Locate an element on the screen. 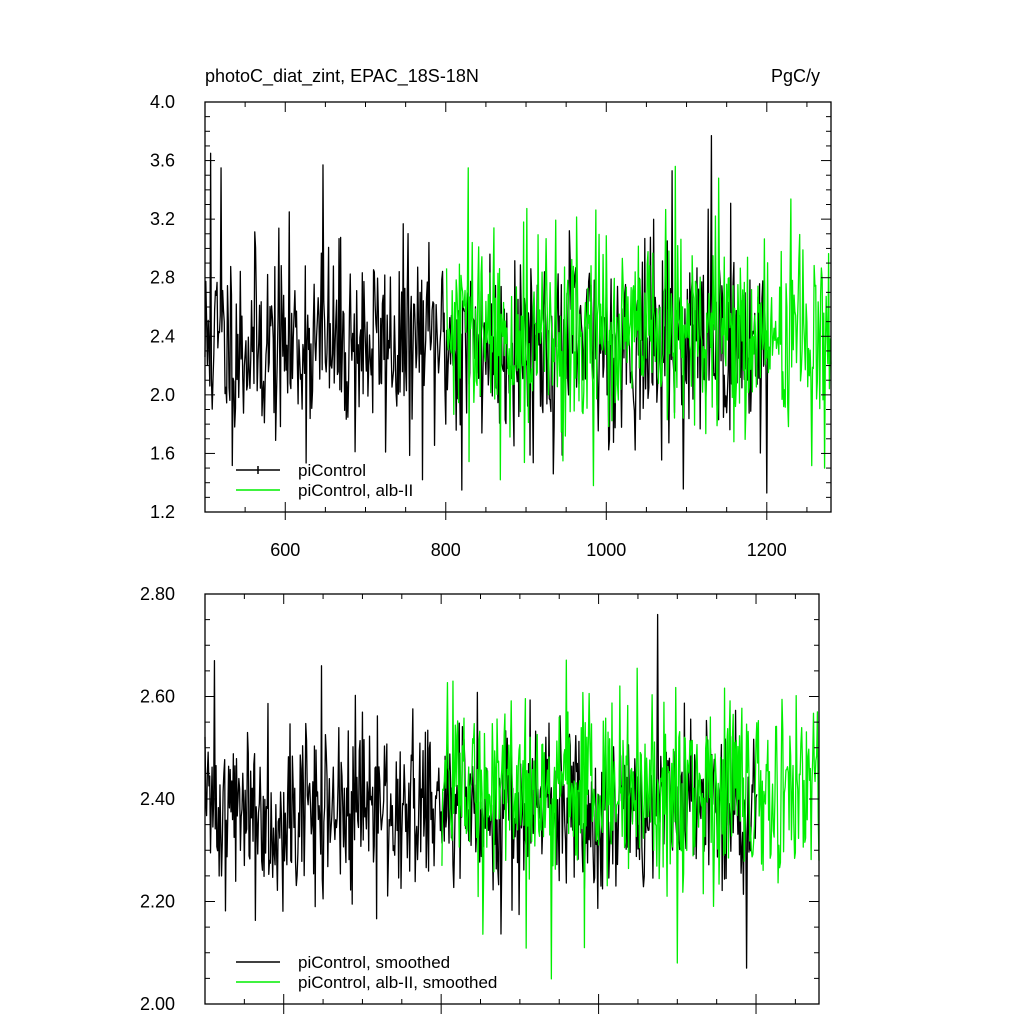 This screenshot has width=1024, height=1024. y-tick-label: 2.4 is located at coordinates (162, 336).